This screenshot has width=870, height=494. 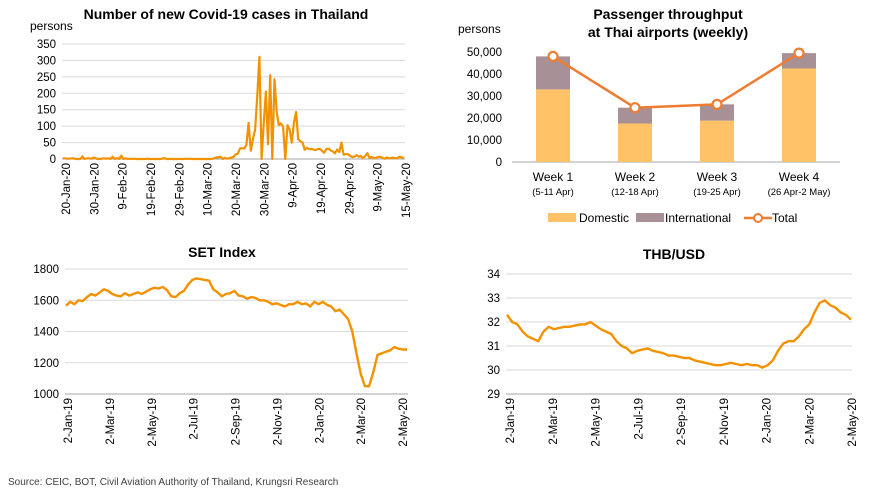 I want to click on covid-x-tick-label: 20-Mar-20, so click(x=237, y=189).